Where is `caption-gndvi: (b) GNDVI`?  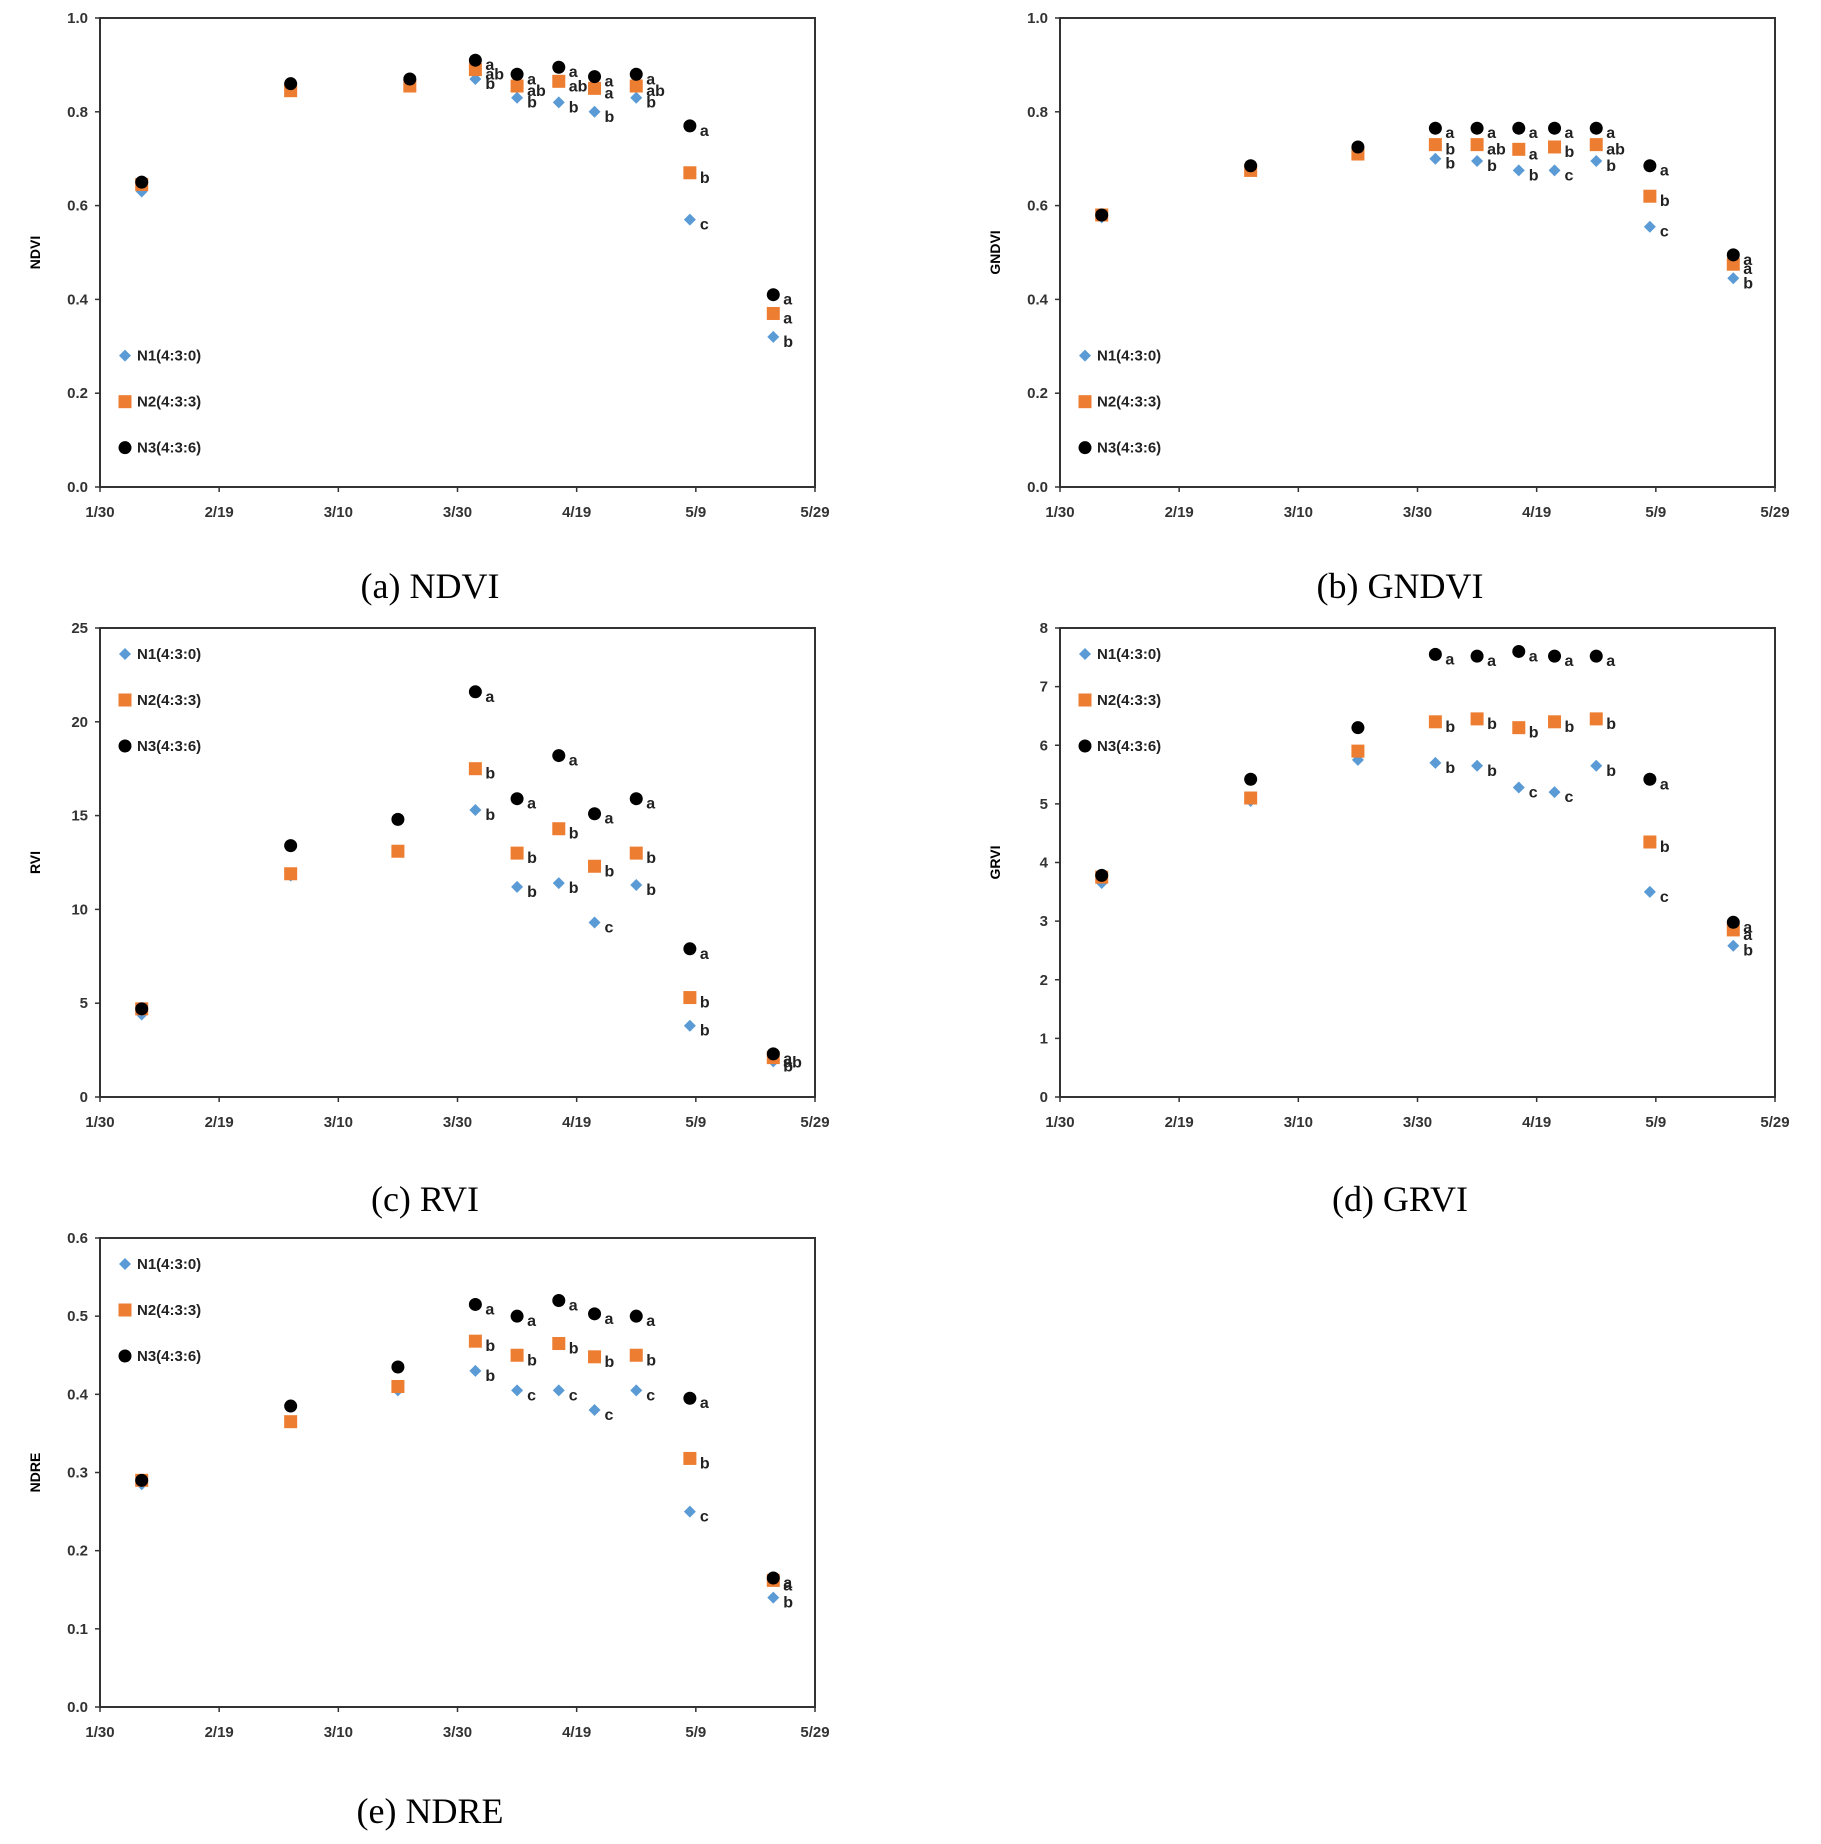
caption-gndvi: (b) GNDVI is located at coordinates (1400, 586).